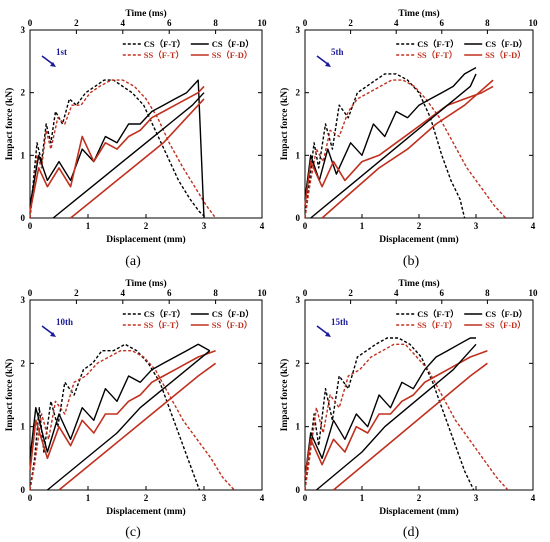  Describe the element at coordinates (133, 532) in the screenshot. I see `panel-label: (c)` at that location.